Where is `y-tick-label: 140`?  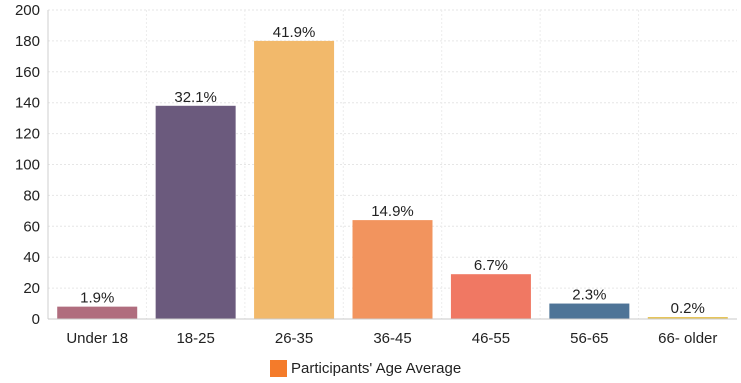
y-tick-label: 140 is located at coordinates (27, 103).